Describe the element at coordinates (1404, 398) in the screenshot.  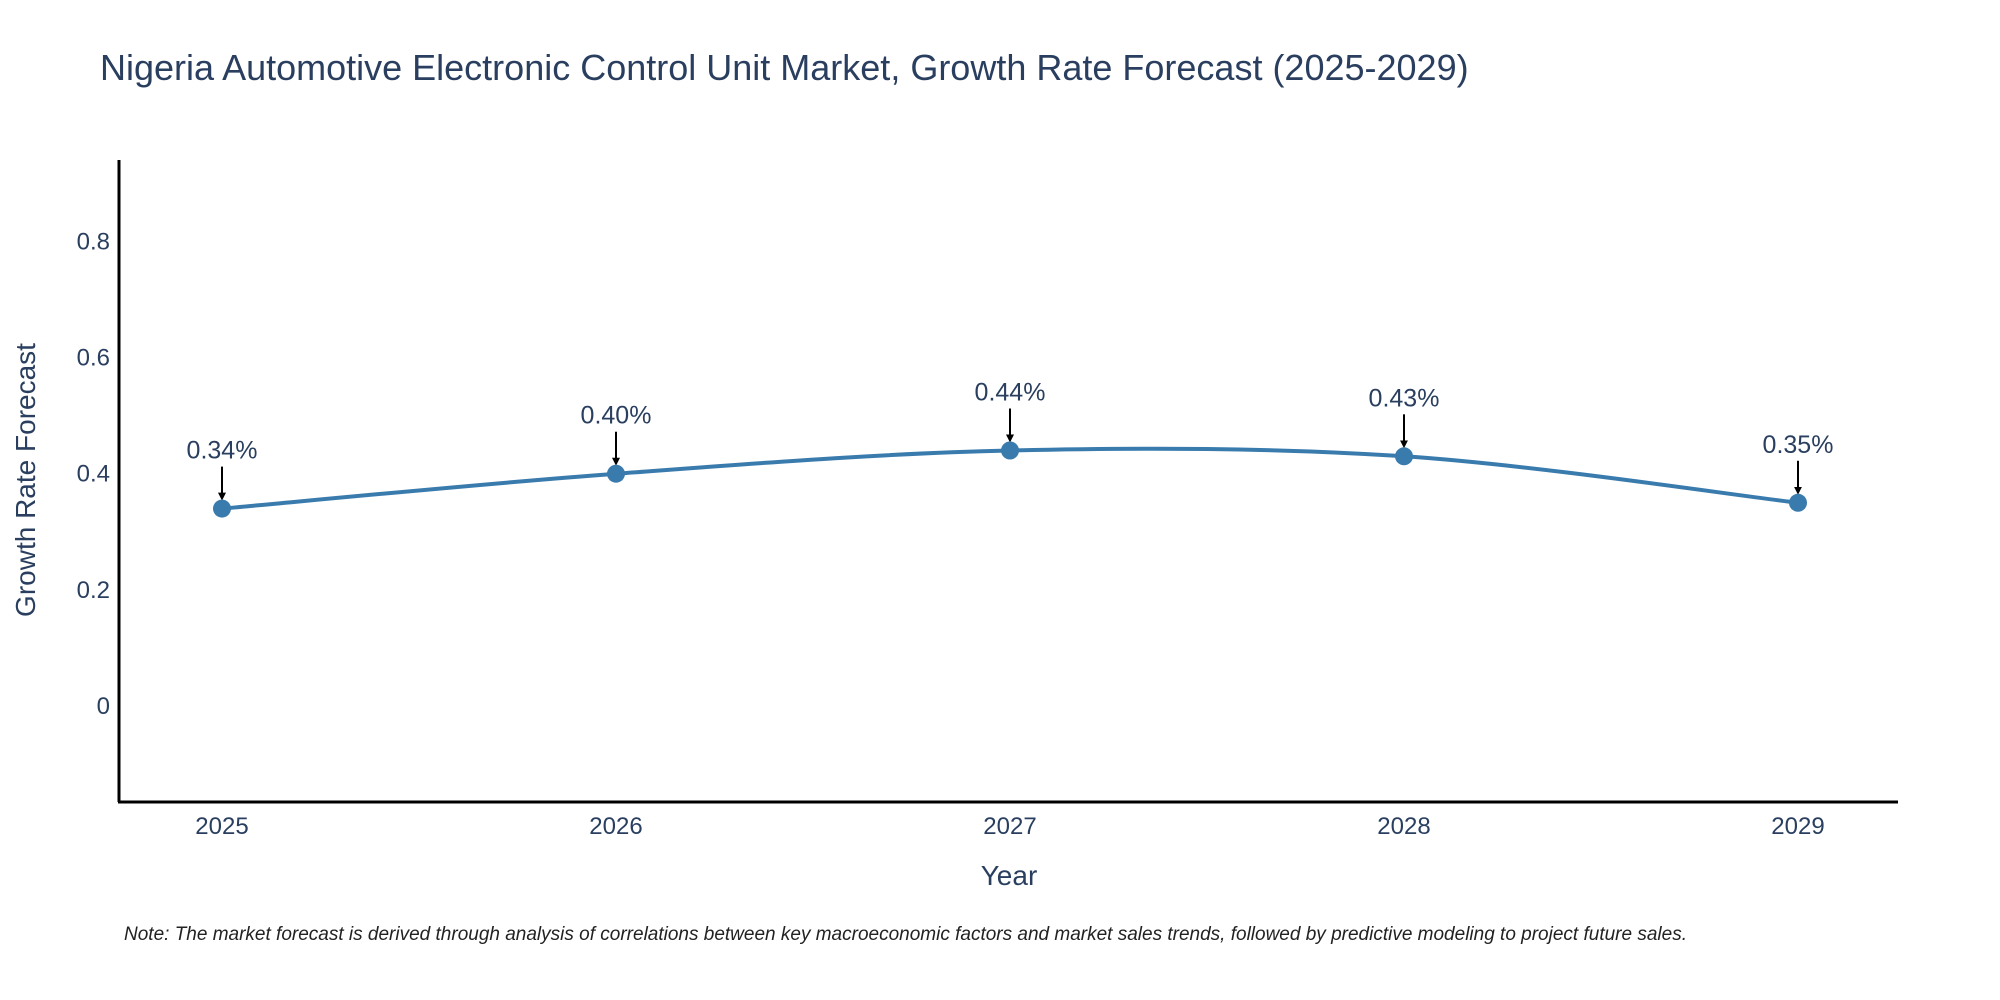
I see `data-label: 0.43%` at that location.